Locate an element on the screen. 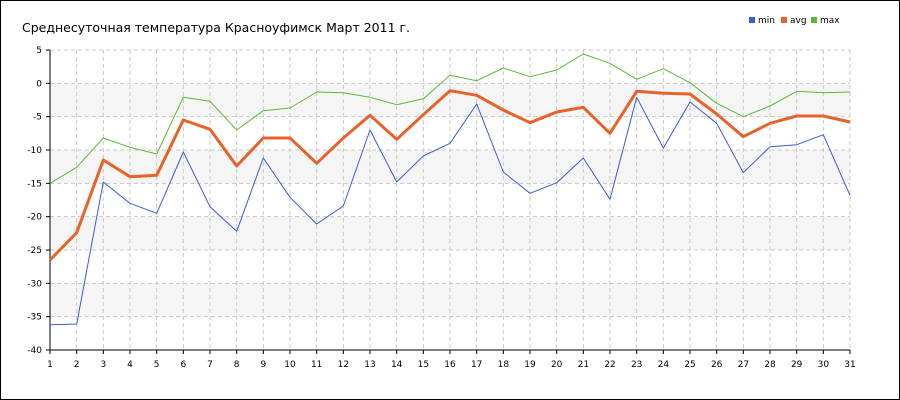  x-tick-label: 2 is located at coordinates (77, 365).